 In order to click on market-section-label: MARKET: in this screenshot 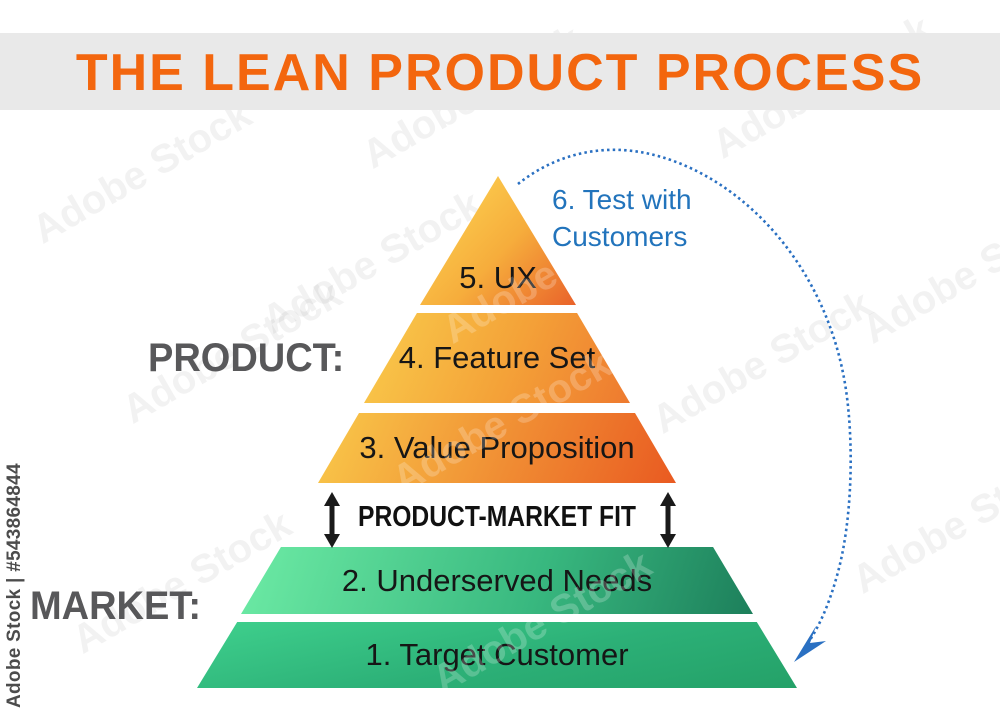, I will do `click(115, 606)`.